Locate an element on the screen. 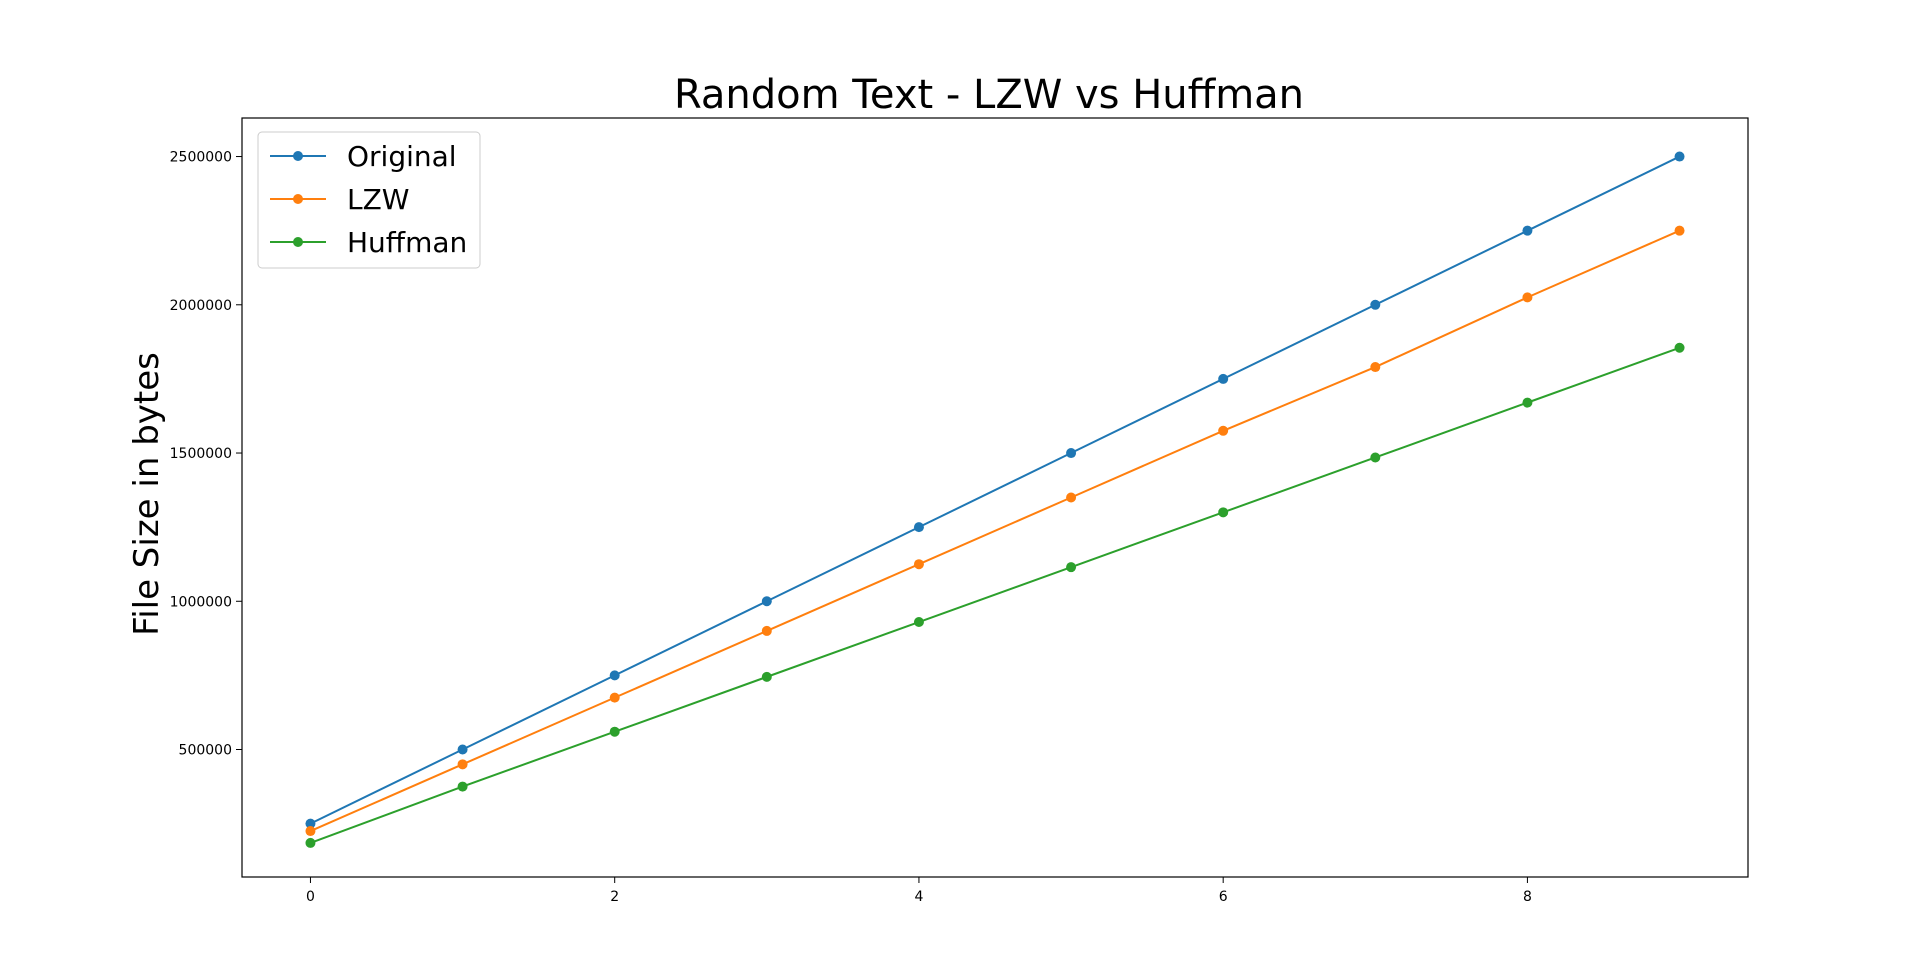 Image resolution: width=1920 pixels, height=974 pixels. legend: Original LZW Huffman is located at coordinates (369, 200).